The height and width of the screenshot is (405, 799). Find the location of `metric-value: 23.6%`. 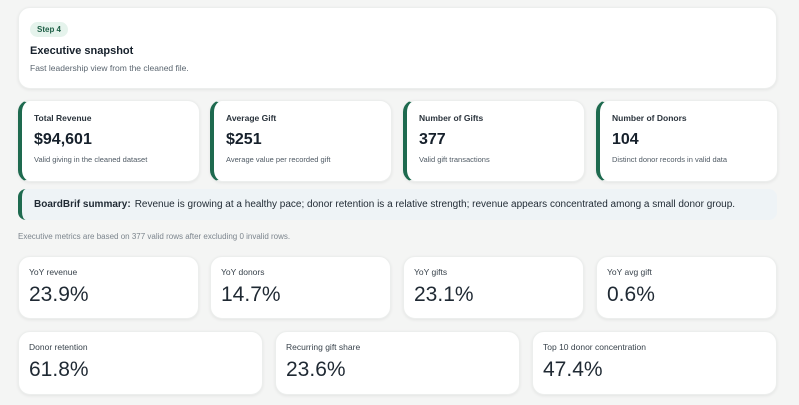

metric-value: 23.6% is located at coordinates (316, 369).